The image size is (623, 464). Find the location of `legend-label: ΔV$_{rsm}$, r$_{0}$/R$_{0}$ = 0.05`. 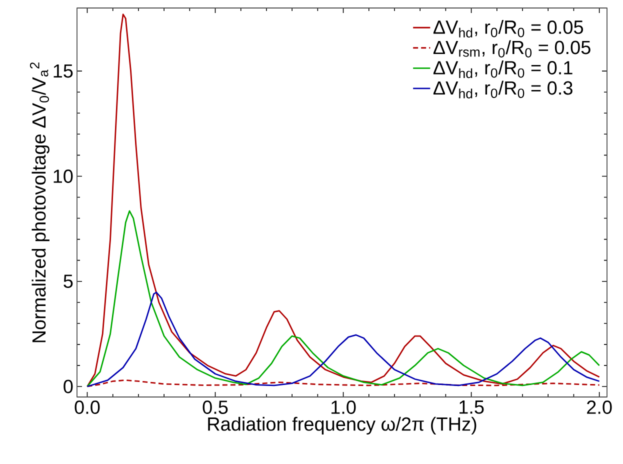

legend-label: ΔV$_{rsm}$, r$_{0}$/R$_{0}$ = 0.05 is located at coordinates (511, 49).